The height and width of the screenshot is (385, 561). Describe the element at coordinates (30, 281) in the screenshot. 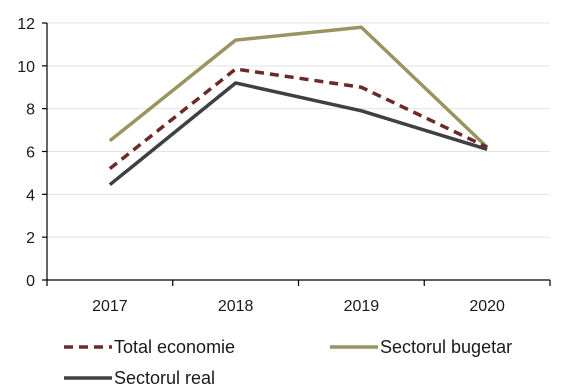

I see `y-tick-label: 0` at that location.